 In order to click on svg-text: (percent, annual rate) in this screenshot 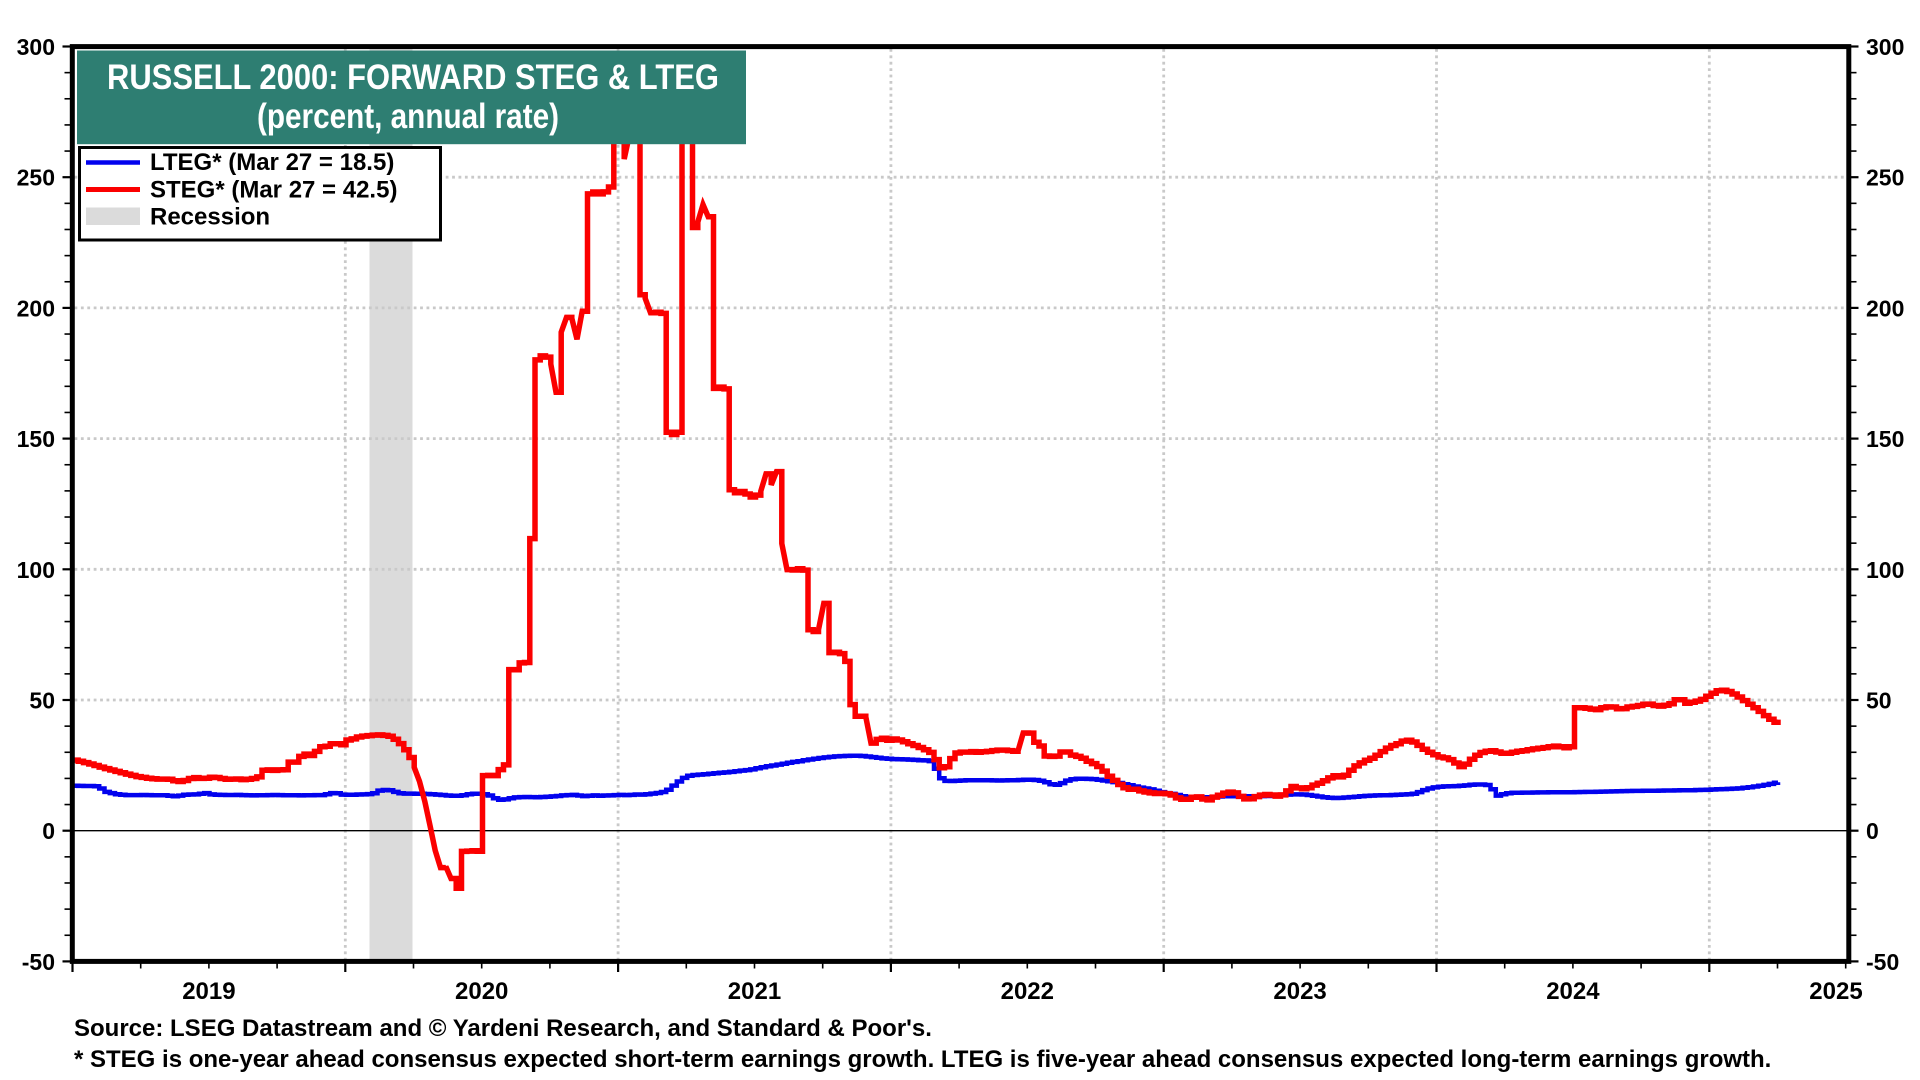, I will do `click(408, 116)`.